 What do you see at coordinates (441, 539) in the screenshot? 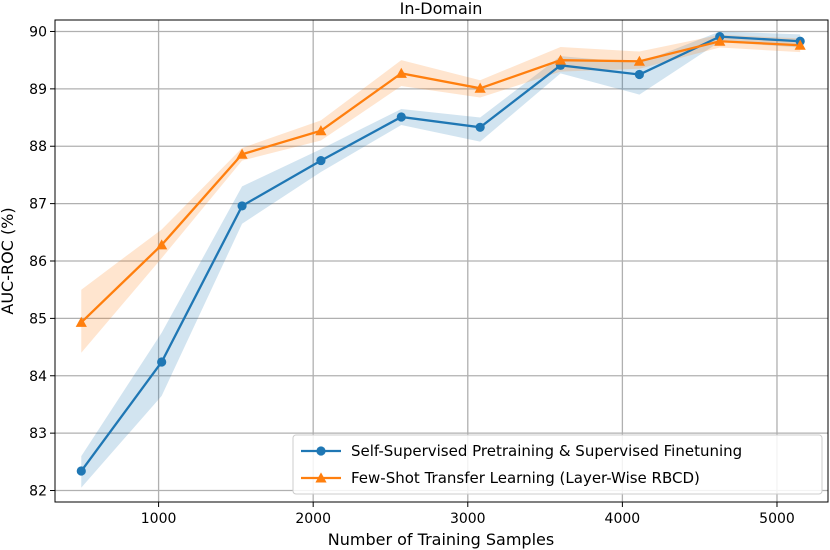
I see `x-axis-label: Number of Training Samples` at bounding box center [441, 539].